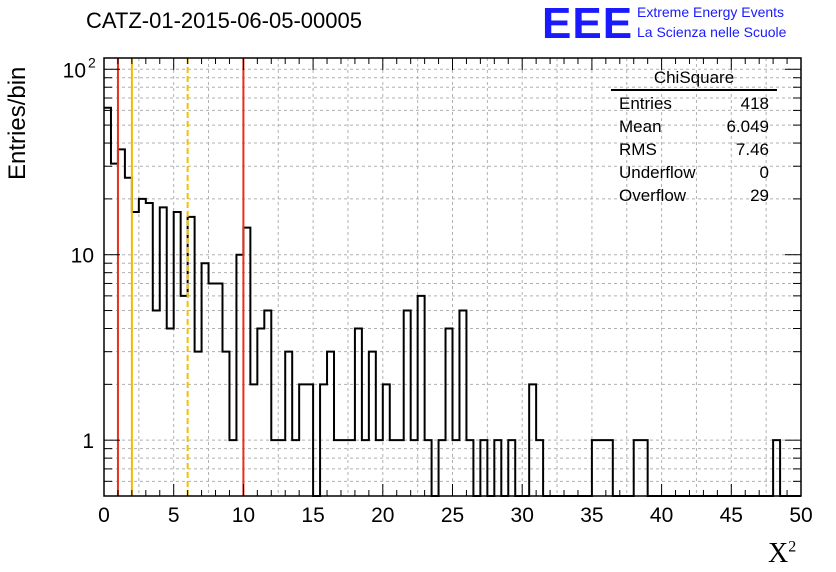 Image resolution: width=836 pixels, height=572 pixels. Describe the element at coordinates (17, 123) in the screenshot. I see `y-axis-label: Entries/bin` at that location.